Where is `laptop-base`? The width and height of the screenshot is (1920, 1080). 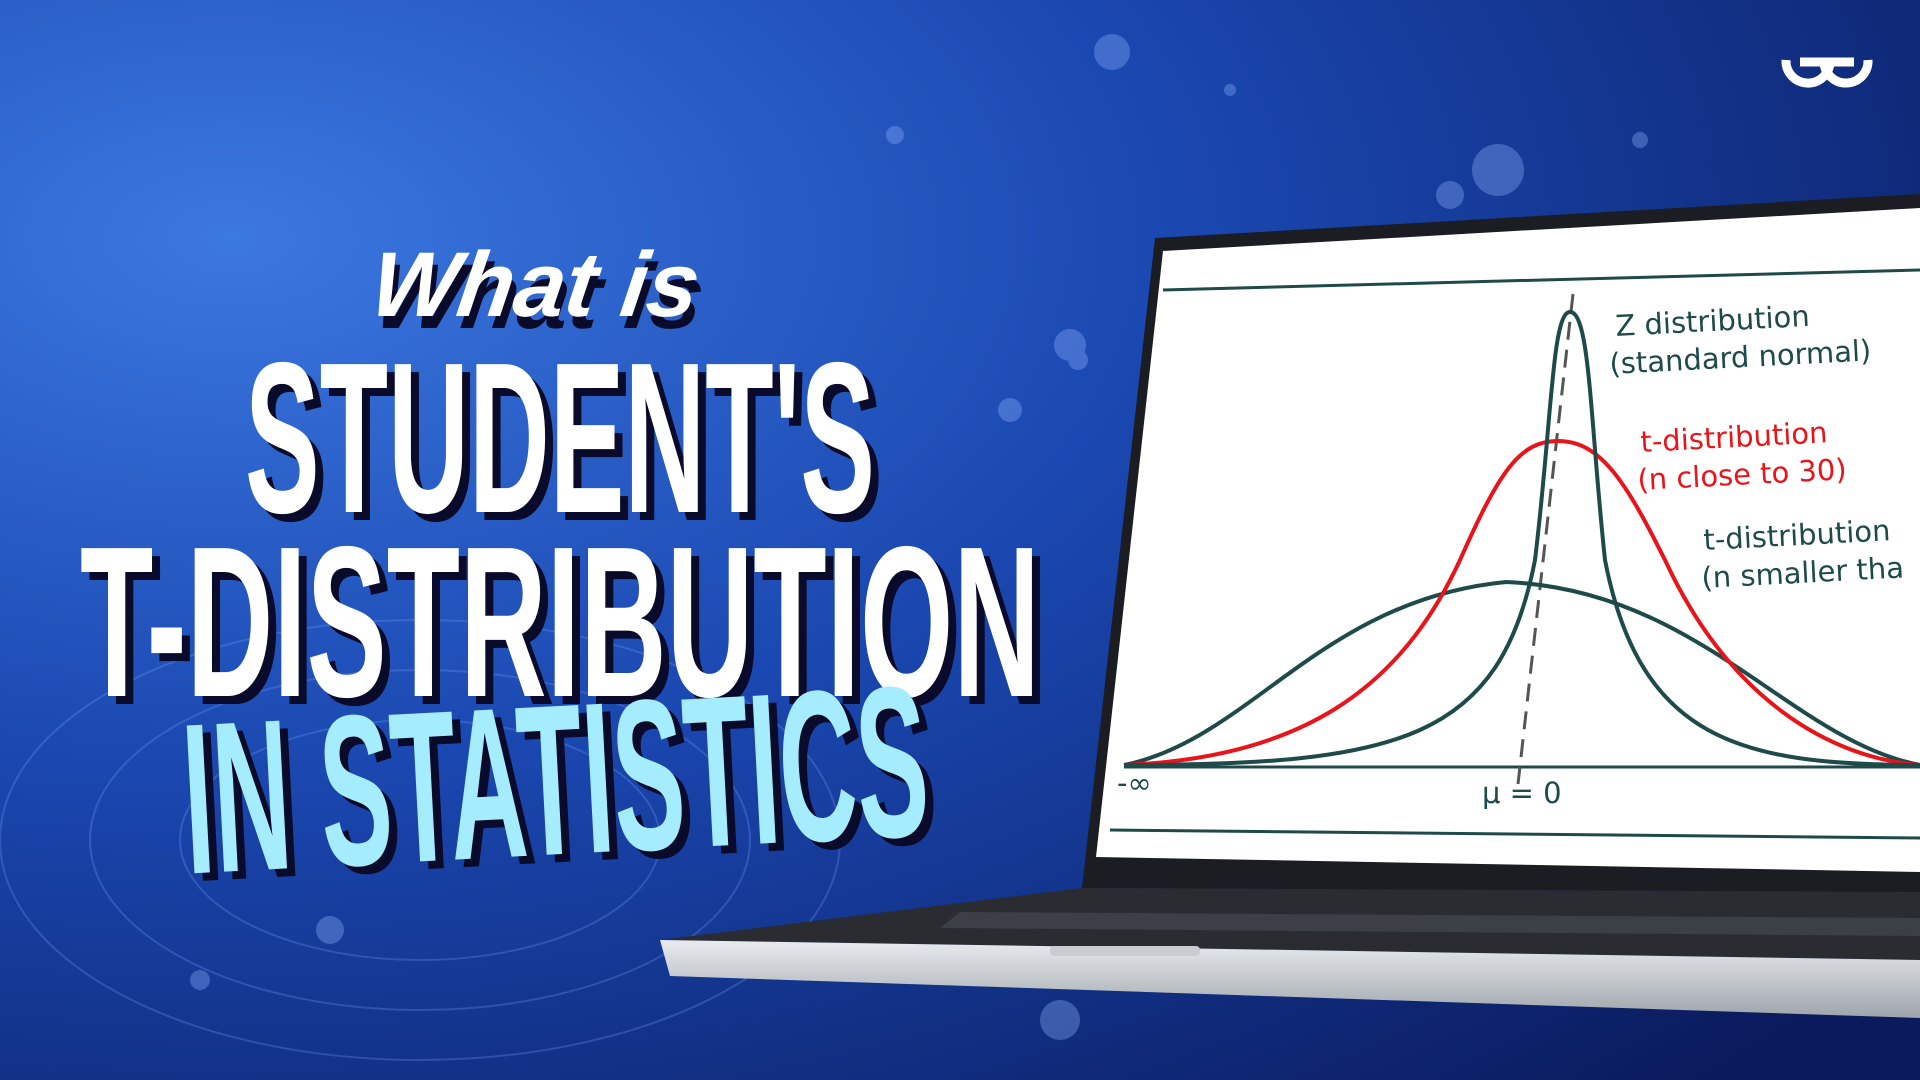 laptop-base is located at coordinates (1290, 979).